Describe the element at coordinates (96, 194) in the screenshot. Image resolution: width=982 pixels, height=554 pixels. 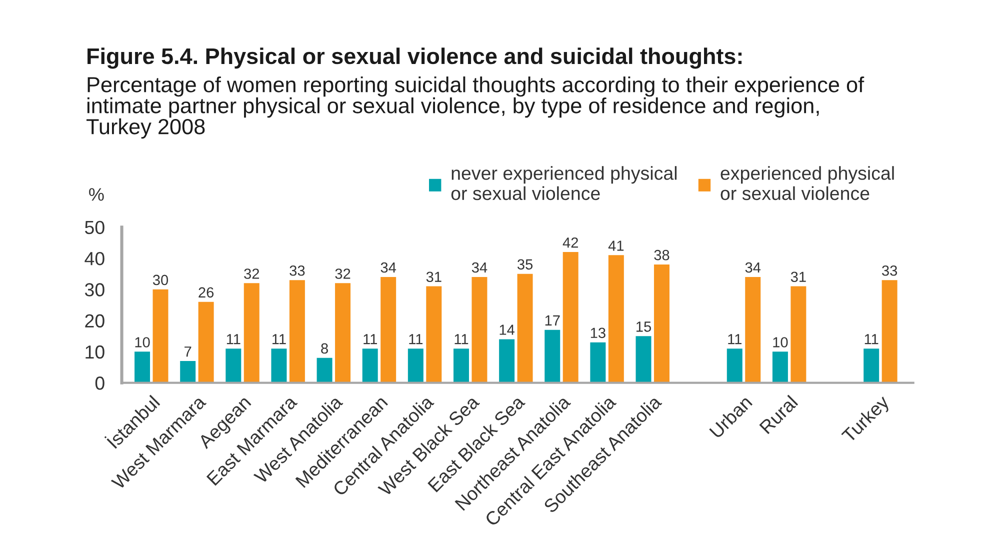
I see `y-axis-title: %` at that location.